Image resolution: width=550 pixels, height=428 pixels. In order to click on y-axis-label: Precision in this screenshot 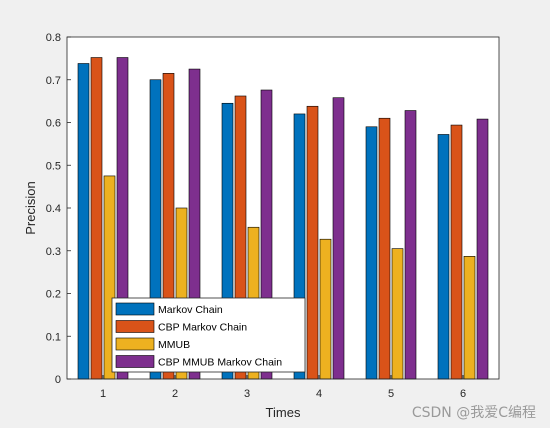, I will do `click(30, 207)`.